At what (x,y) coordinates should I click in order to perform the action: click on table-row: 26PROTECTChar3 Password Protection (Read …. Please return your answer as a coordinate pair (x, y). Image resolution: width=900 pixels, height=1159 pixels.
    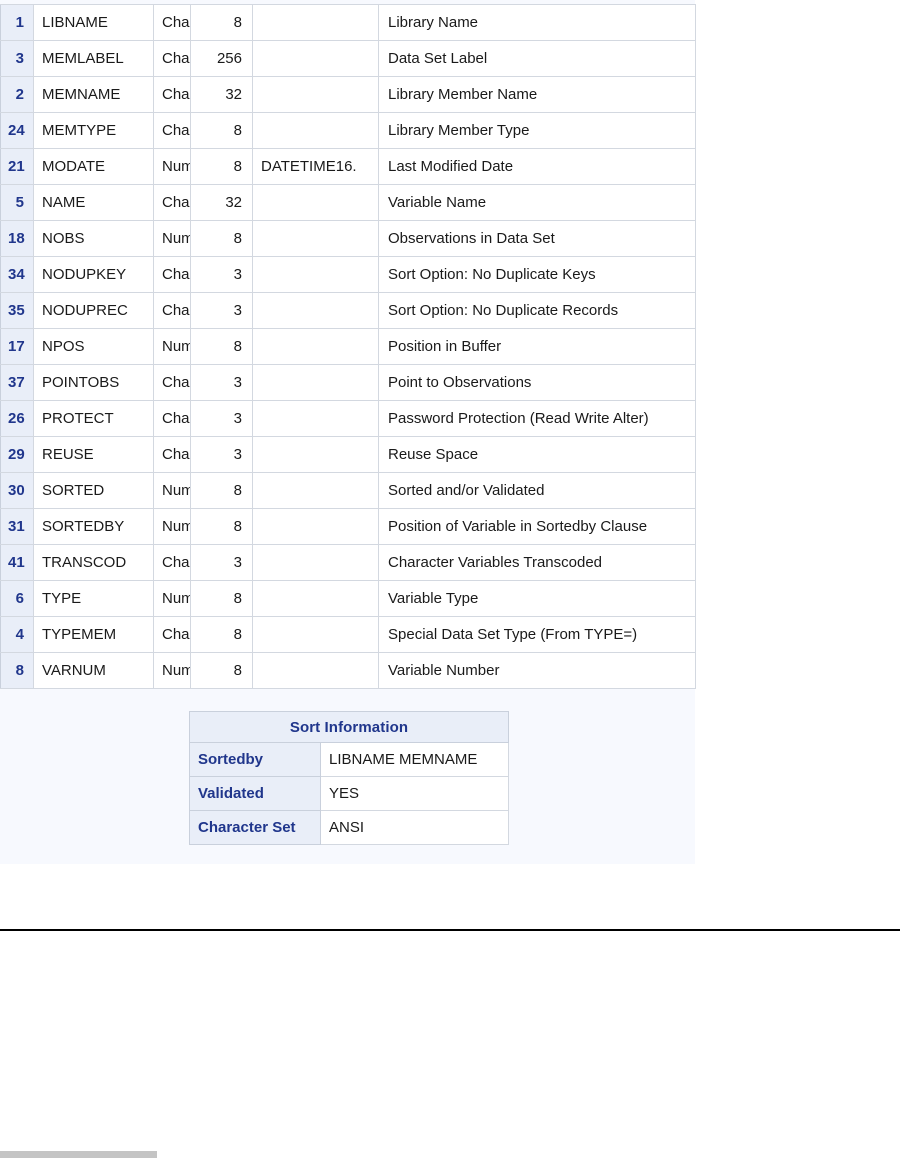
    Looking at the image, I should click on (348, 418).